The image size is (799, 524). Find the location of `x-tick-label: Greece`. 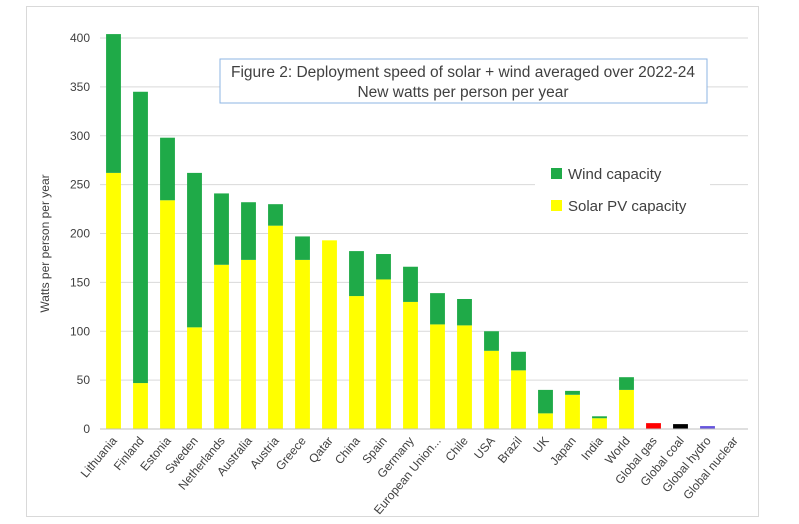

x-tick-label: Greece is located at coordinates (291, 453).